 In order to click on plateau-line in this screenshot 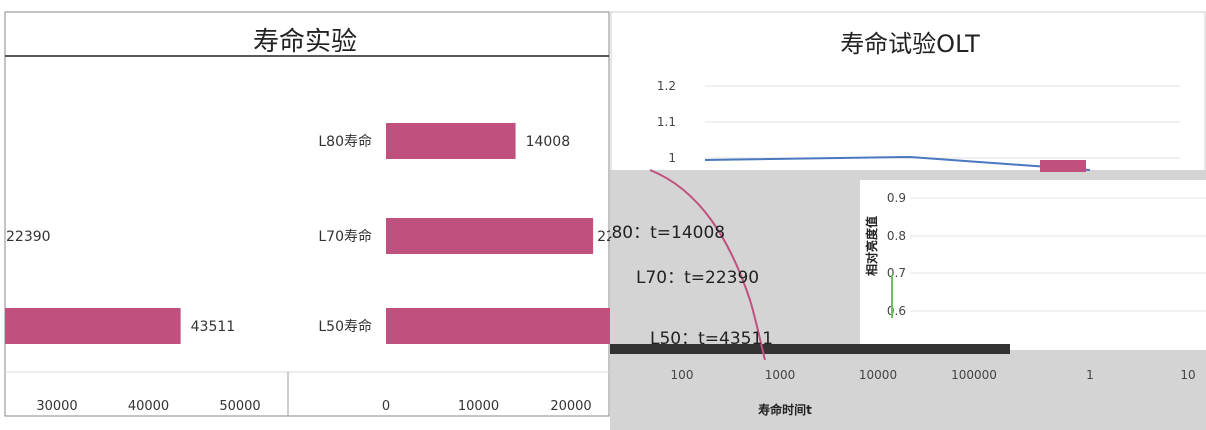, I will do `click(897, 163)`.